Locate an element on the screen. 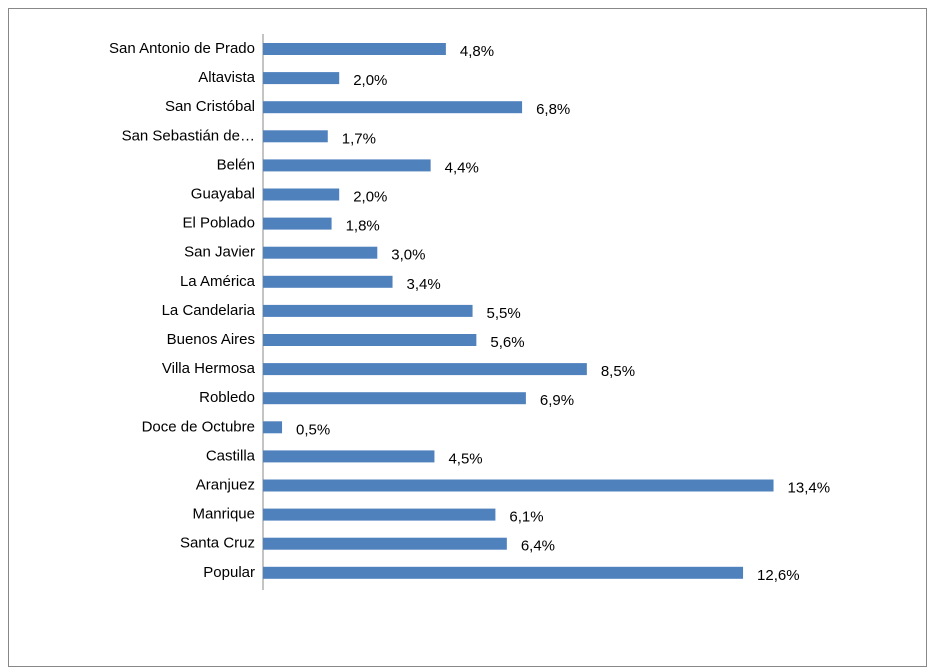 This screenshot has width=929, height=669. category-label: Buenos Aires is located at coordinates (211, 339).